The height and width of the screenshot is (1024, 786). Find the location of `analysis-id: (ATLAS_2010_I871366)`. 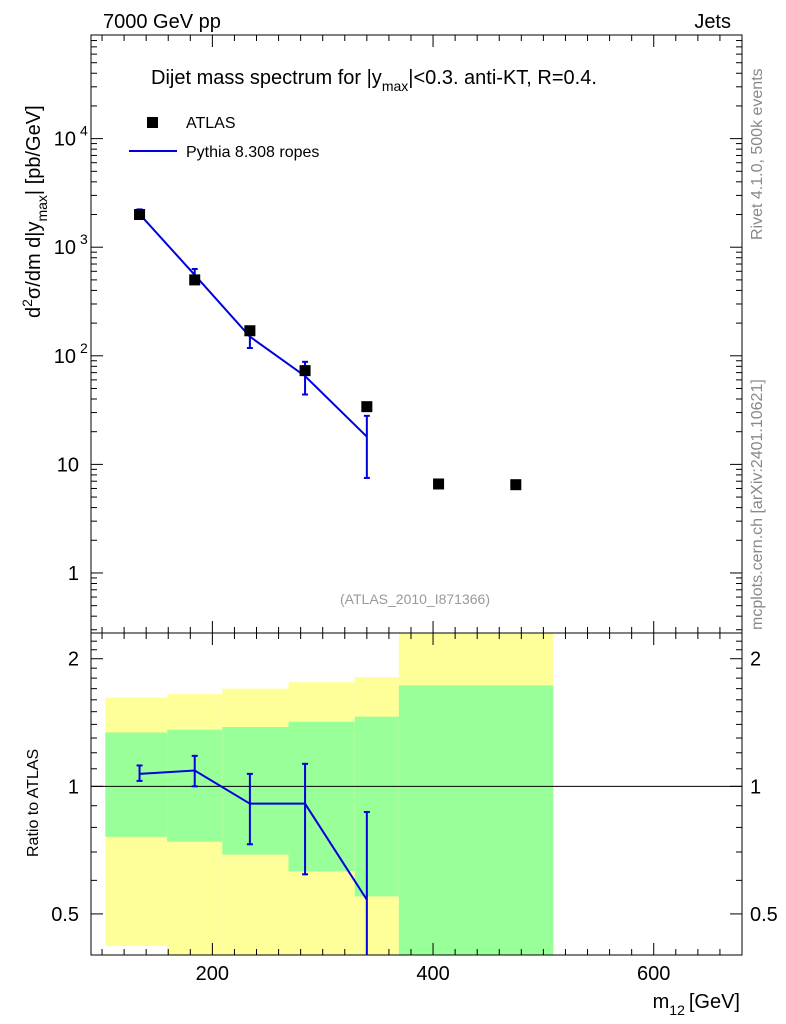

analysis-id: (ATLAS_2010_I871366) is located at coordinates (415, 599).